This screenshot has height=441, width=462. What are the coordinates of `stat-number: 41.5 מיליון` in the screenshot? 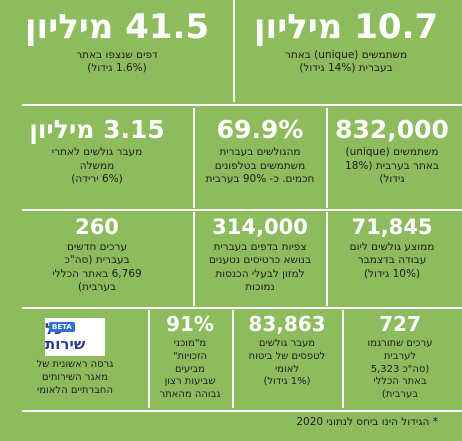 It's located at (117, 28).